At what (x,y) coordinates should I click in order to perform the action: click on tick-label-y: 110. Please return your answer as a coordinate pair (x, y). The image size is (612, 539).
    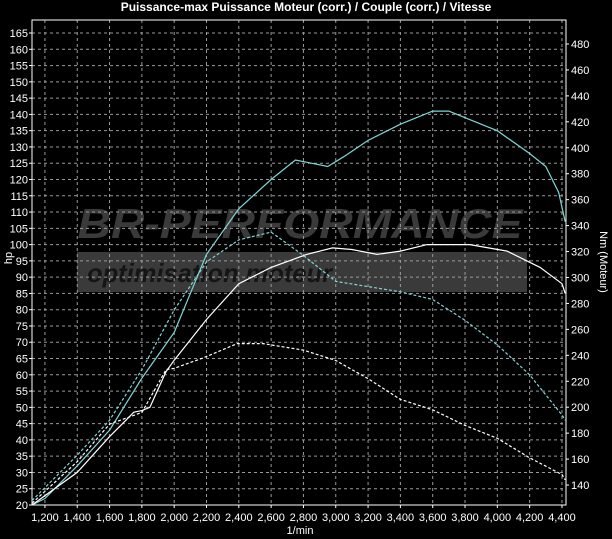
    Looking at the image, I should click on (19, 213).